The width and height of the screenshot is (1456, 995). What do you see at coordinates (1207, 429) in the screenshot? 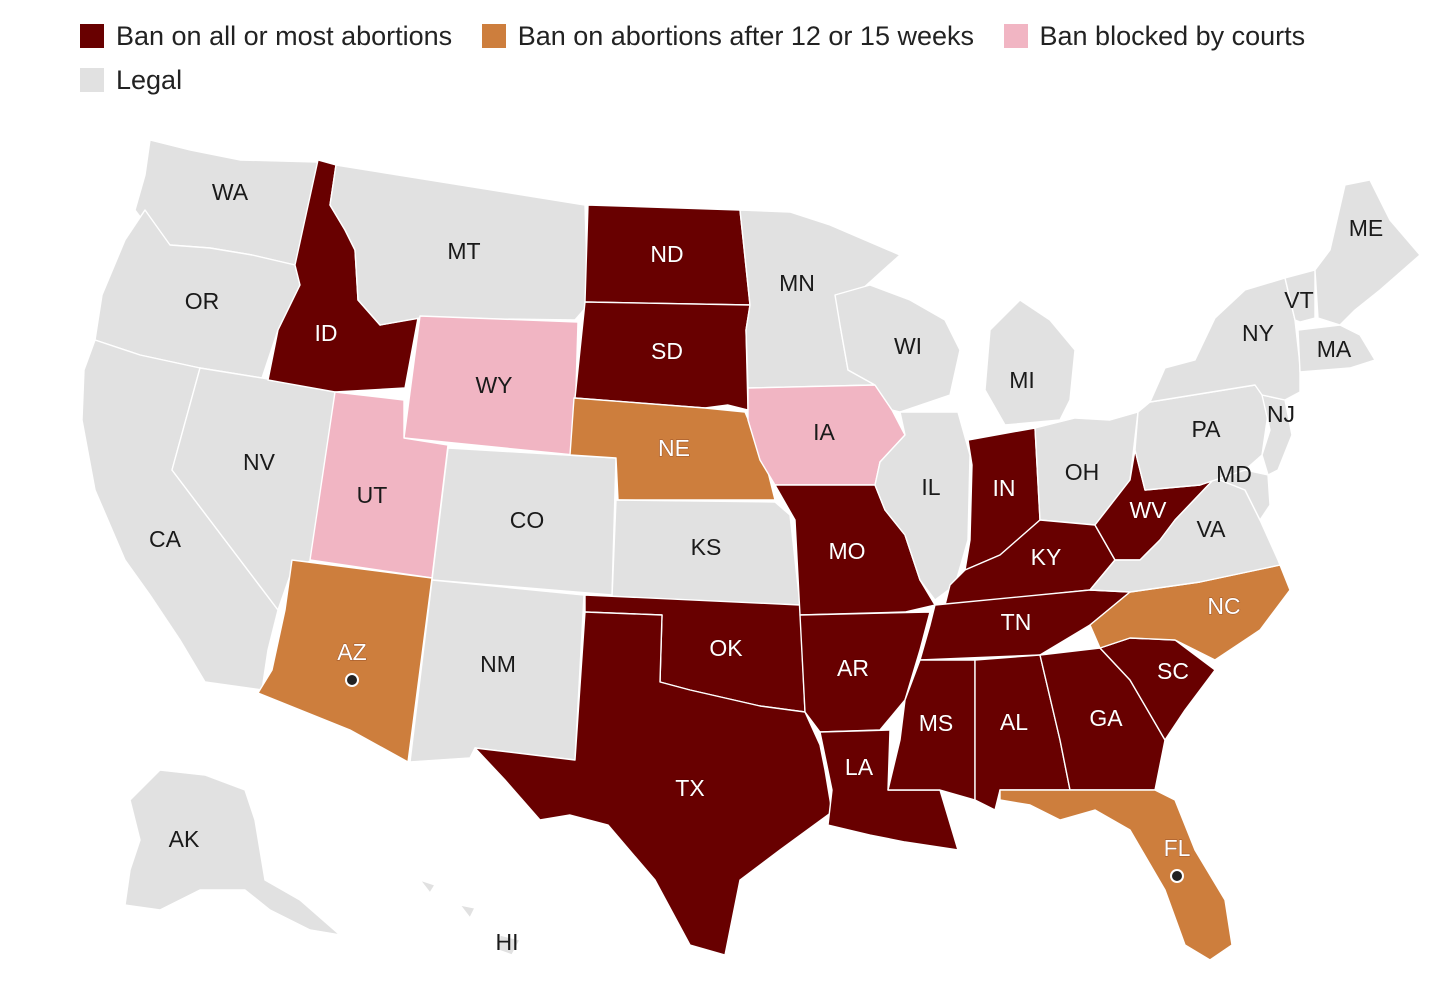
I see `state-label-PA: PA` at bounding box center [1207, 429].